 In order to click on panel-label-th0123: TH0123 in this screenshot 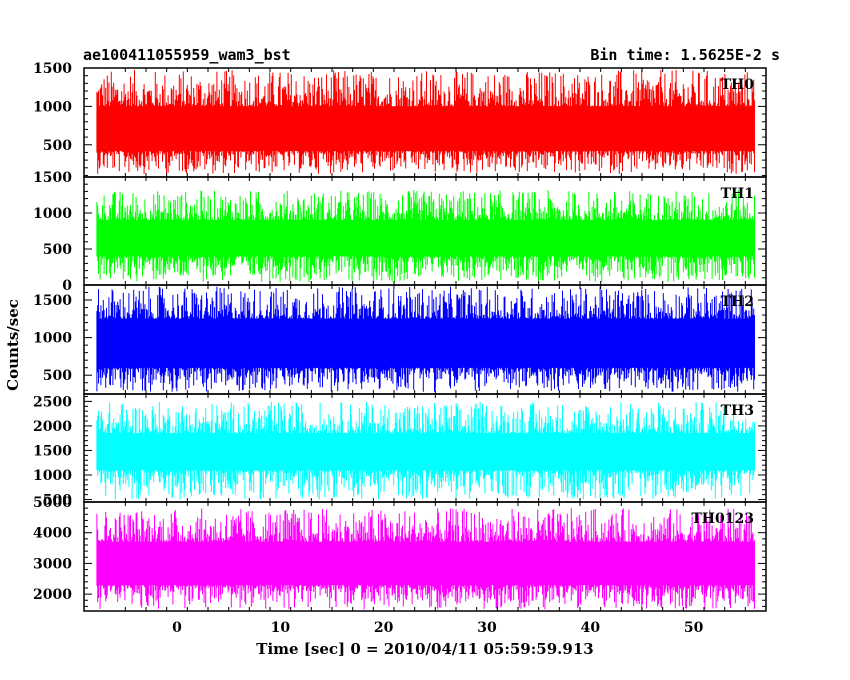, I will do `click(722, 519)`.